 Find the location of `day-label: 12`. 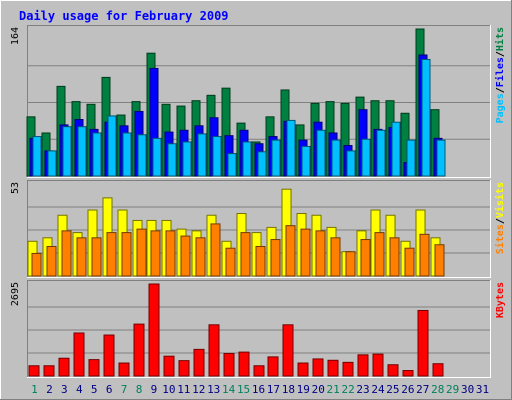

day-label: 12 is located at coordinates (198, 389).